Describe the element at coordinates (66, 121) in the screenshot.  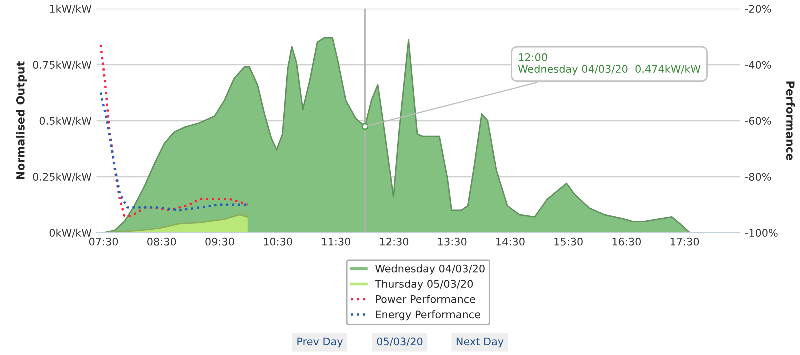
I see `y-tick-label: 0.5kW/kW` at that location.